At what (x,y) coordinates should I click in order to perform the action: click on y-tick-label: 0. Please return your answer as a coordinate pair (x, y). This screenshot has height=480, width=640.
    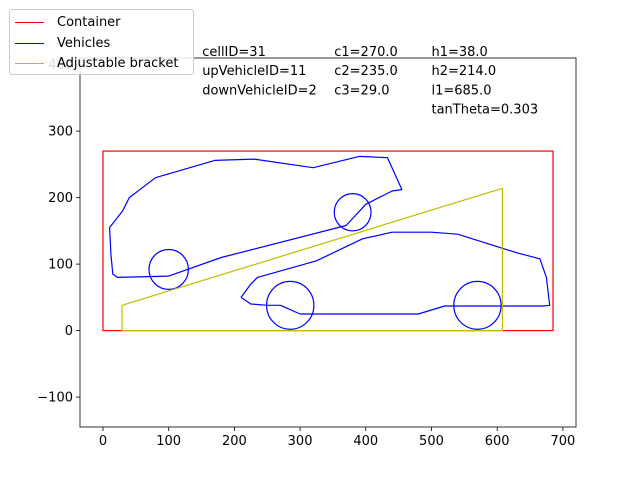
    Looking at the image, I should click on (69, 331).